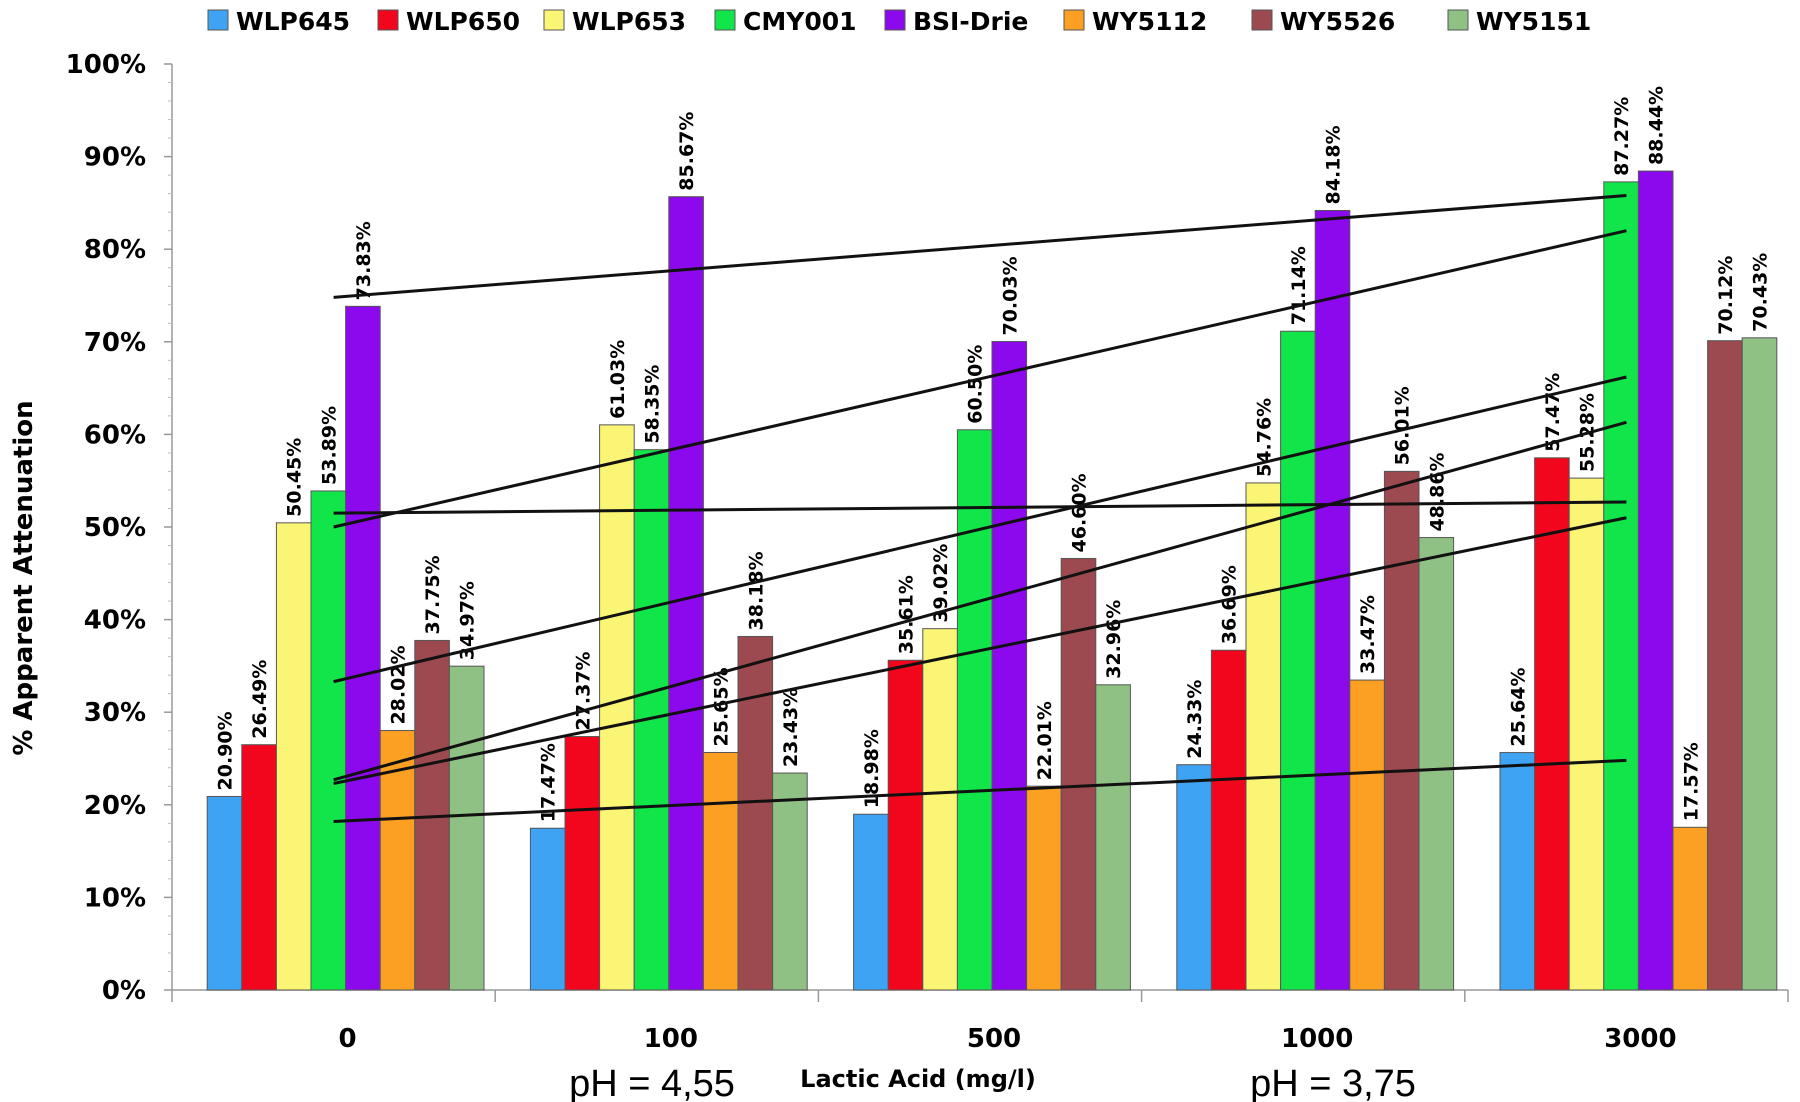 The image size is (1800, 1102). What do you see at coordinates (115, 158) in the screenshot?
I see `y-tick-label: 90%` at bounding box center [115, 158].